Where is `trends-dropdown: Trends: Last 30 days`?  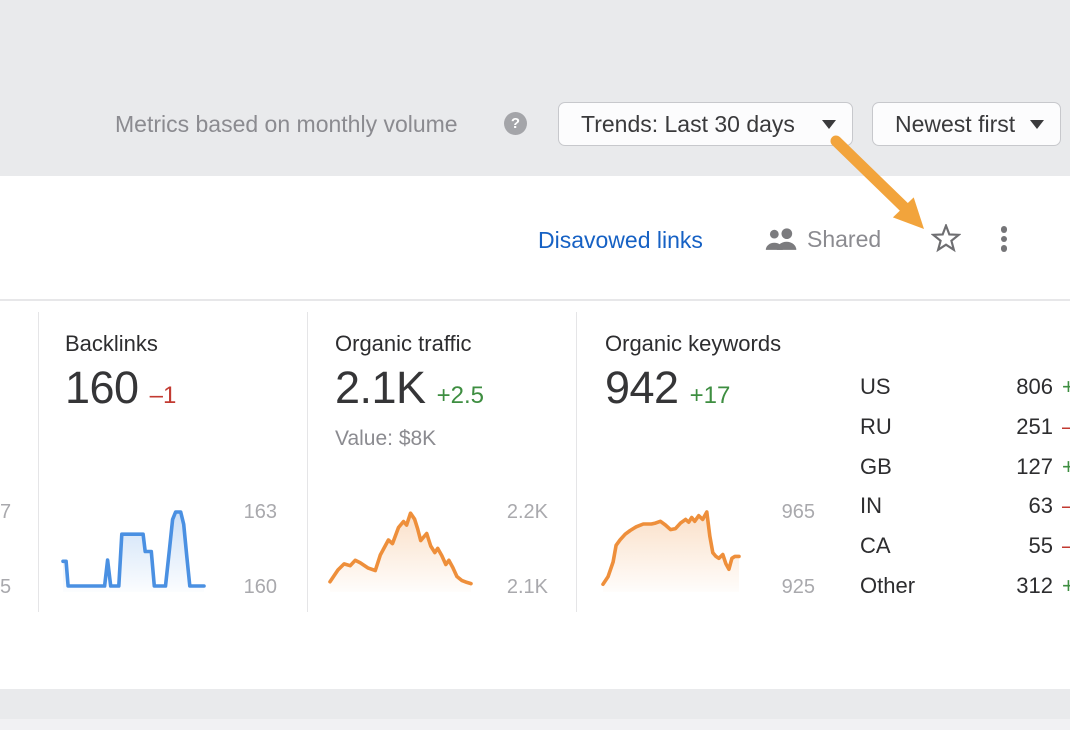 trends-dropdown: Trends: Last 30 days is located at coordinates (705, 124).